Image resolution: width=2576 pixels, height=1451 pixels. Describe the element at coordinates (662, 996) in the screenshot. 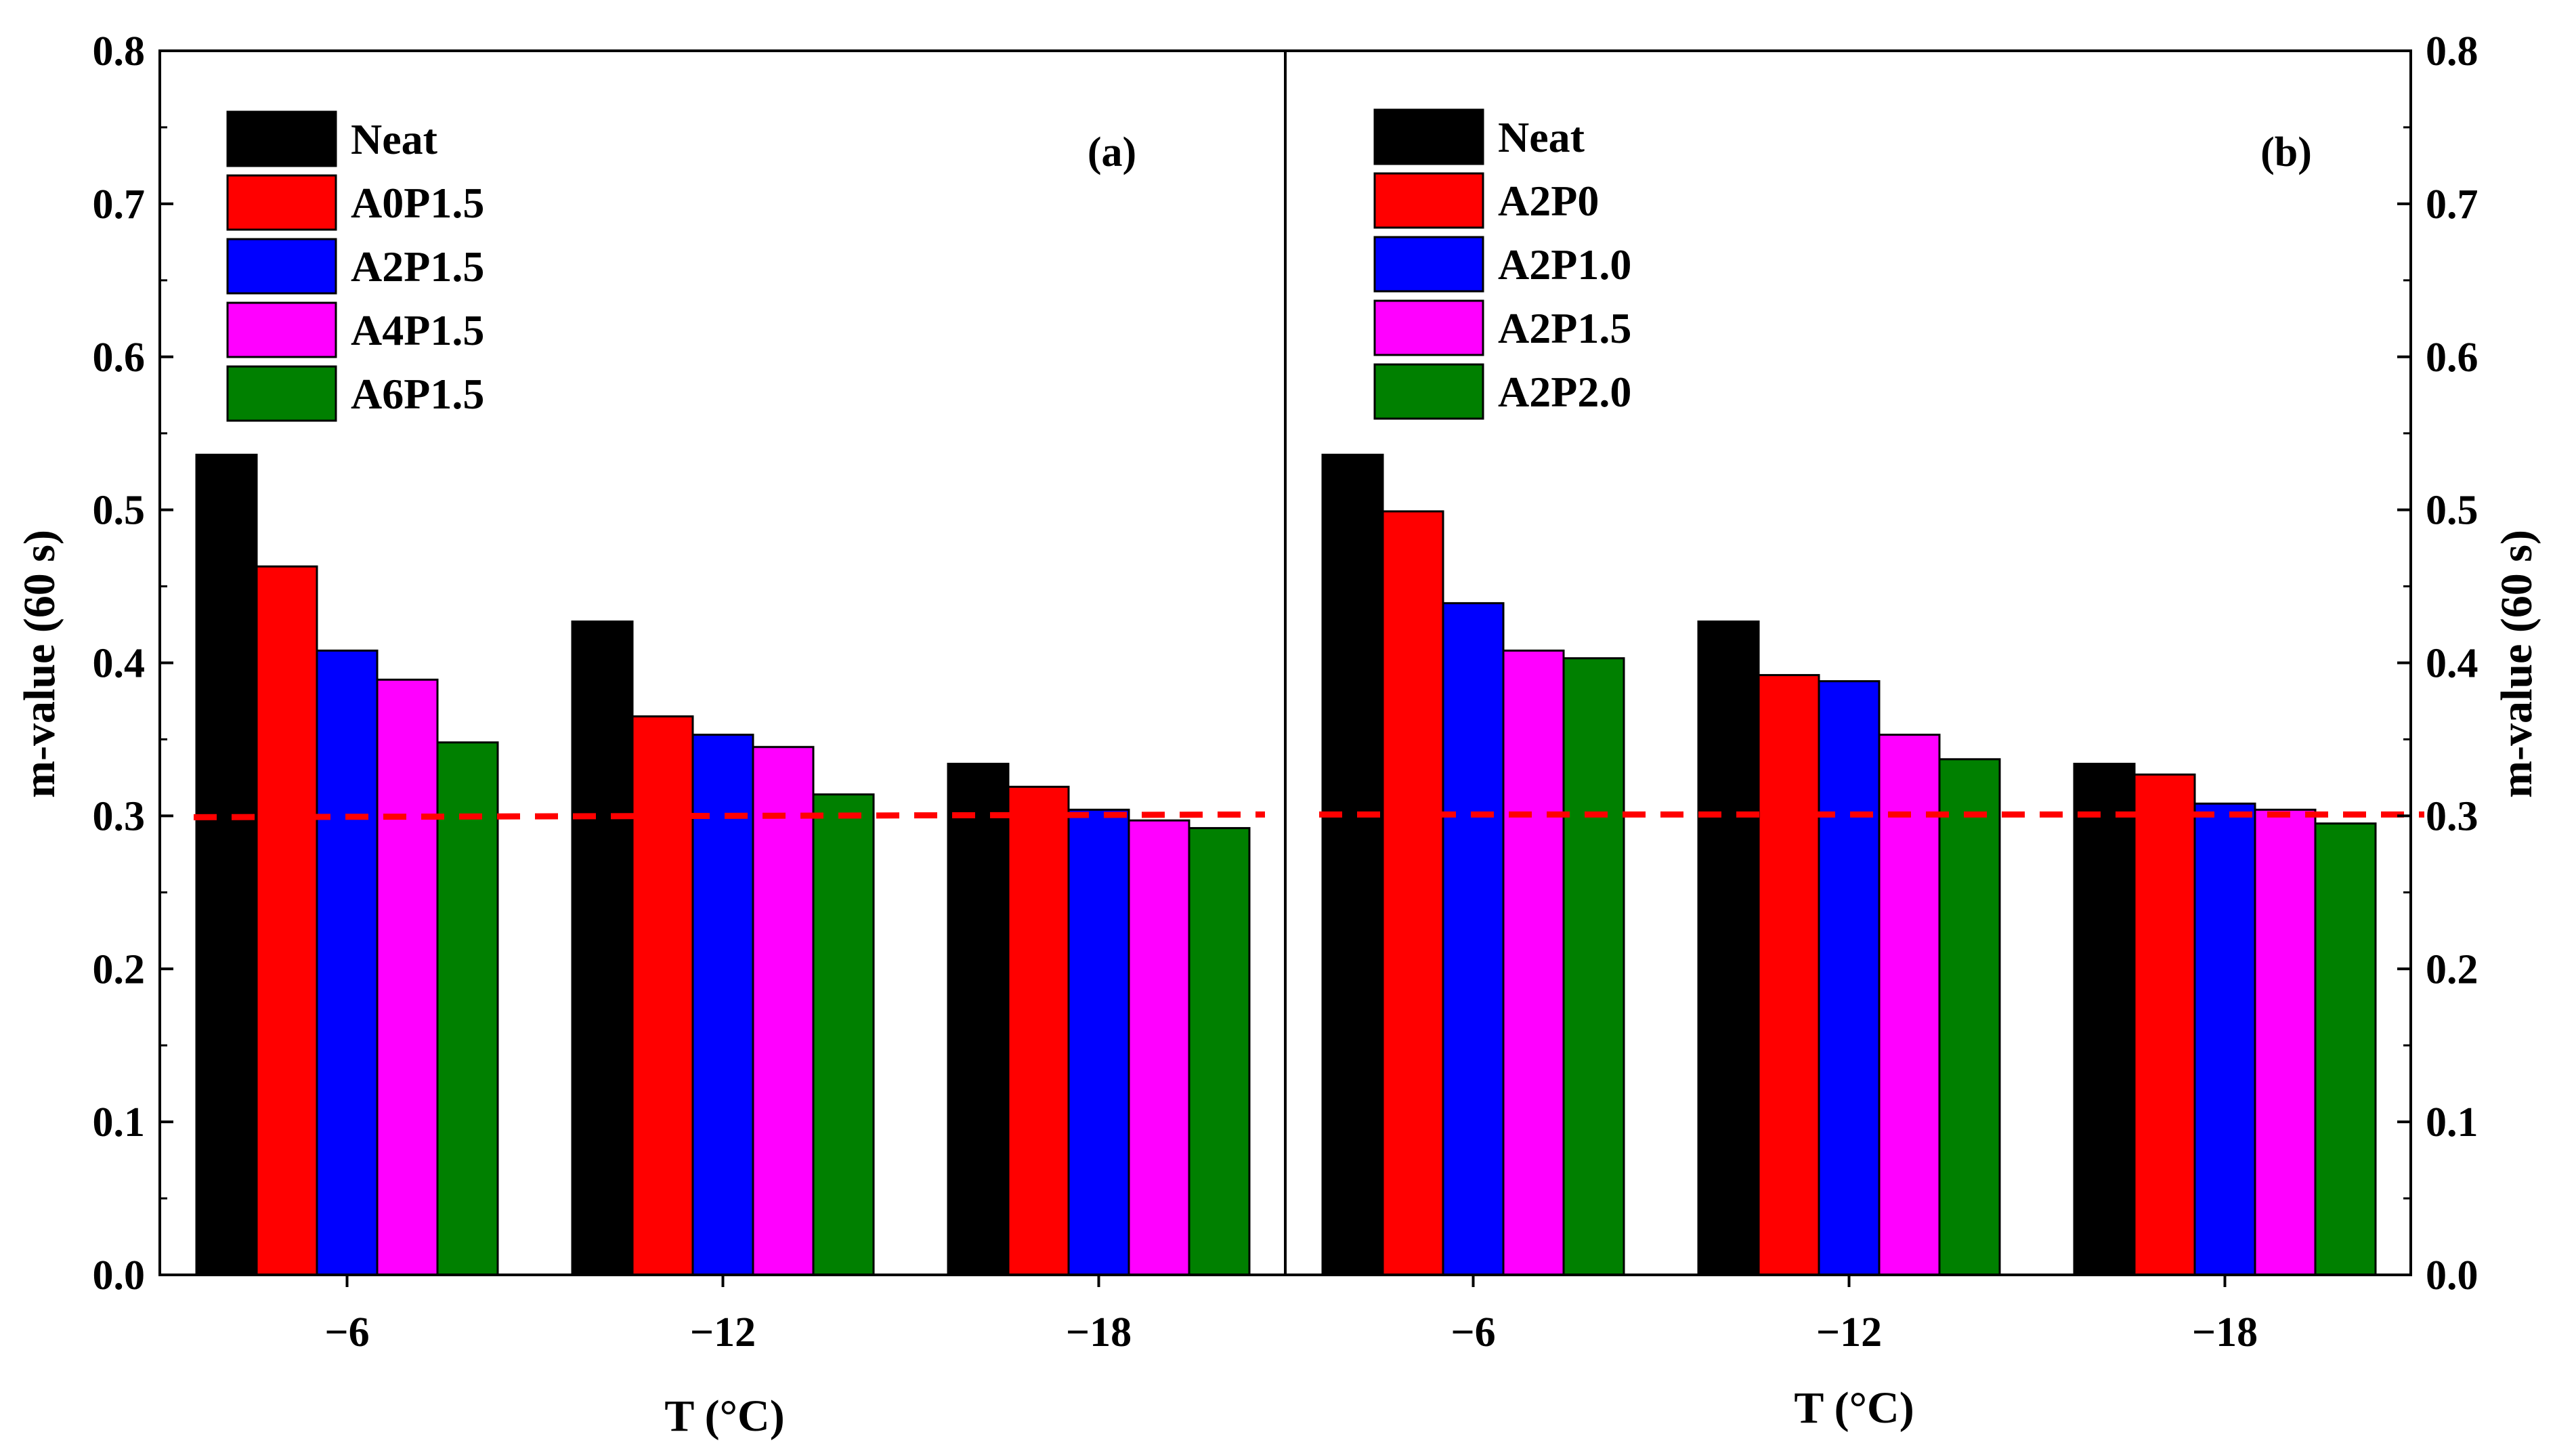

I see `bar-a-A0P1.5-1` at that location.